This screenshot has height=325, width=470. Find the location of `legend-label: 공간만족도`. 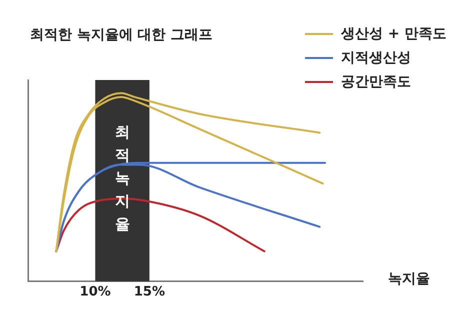

legend-label: 공간만족도 is located at coordinates (376, 82).